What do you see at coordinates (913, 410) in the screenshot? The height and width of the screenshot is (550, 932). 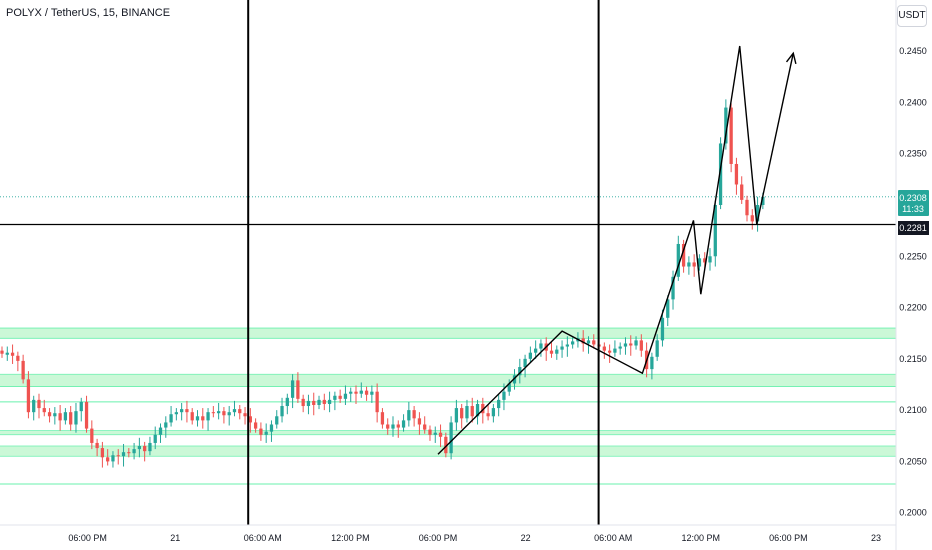 I see `price-tick-label: 0.2100` at bounding box center [913, 410].